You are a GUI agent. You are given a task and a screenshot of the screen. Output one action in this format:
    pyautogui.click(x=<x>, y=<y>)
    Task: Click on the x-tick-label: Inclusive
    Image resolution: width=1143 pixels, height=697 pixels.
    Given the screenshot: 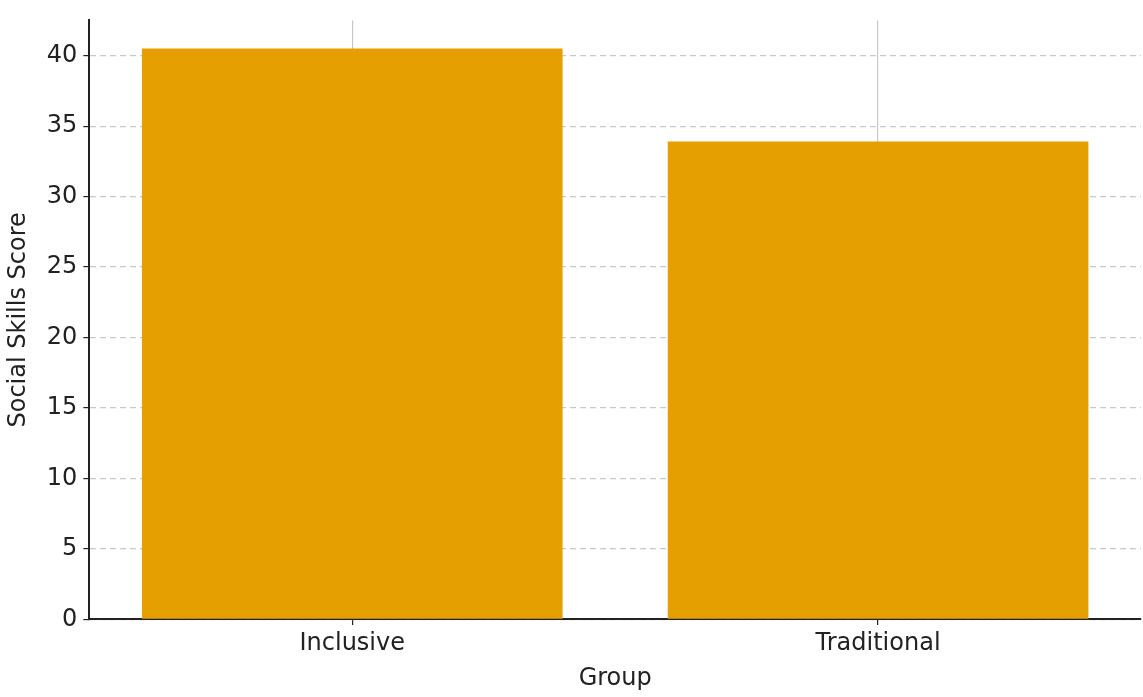 What is the action you would take?
    pyautogui.click(x=352, y=642)
    